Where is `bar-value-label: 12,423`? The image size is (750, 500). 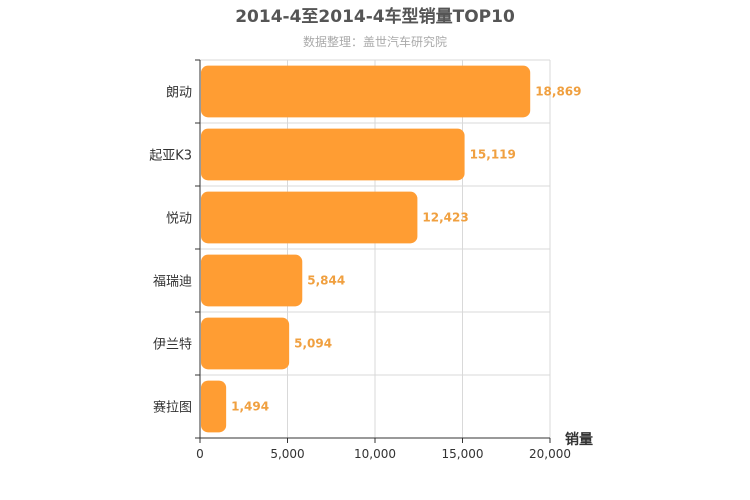
bar-value-label: 12,423 is located at coordinates (445, 218).